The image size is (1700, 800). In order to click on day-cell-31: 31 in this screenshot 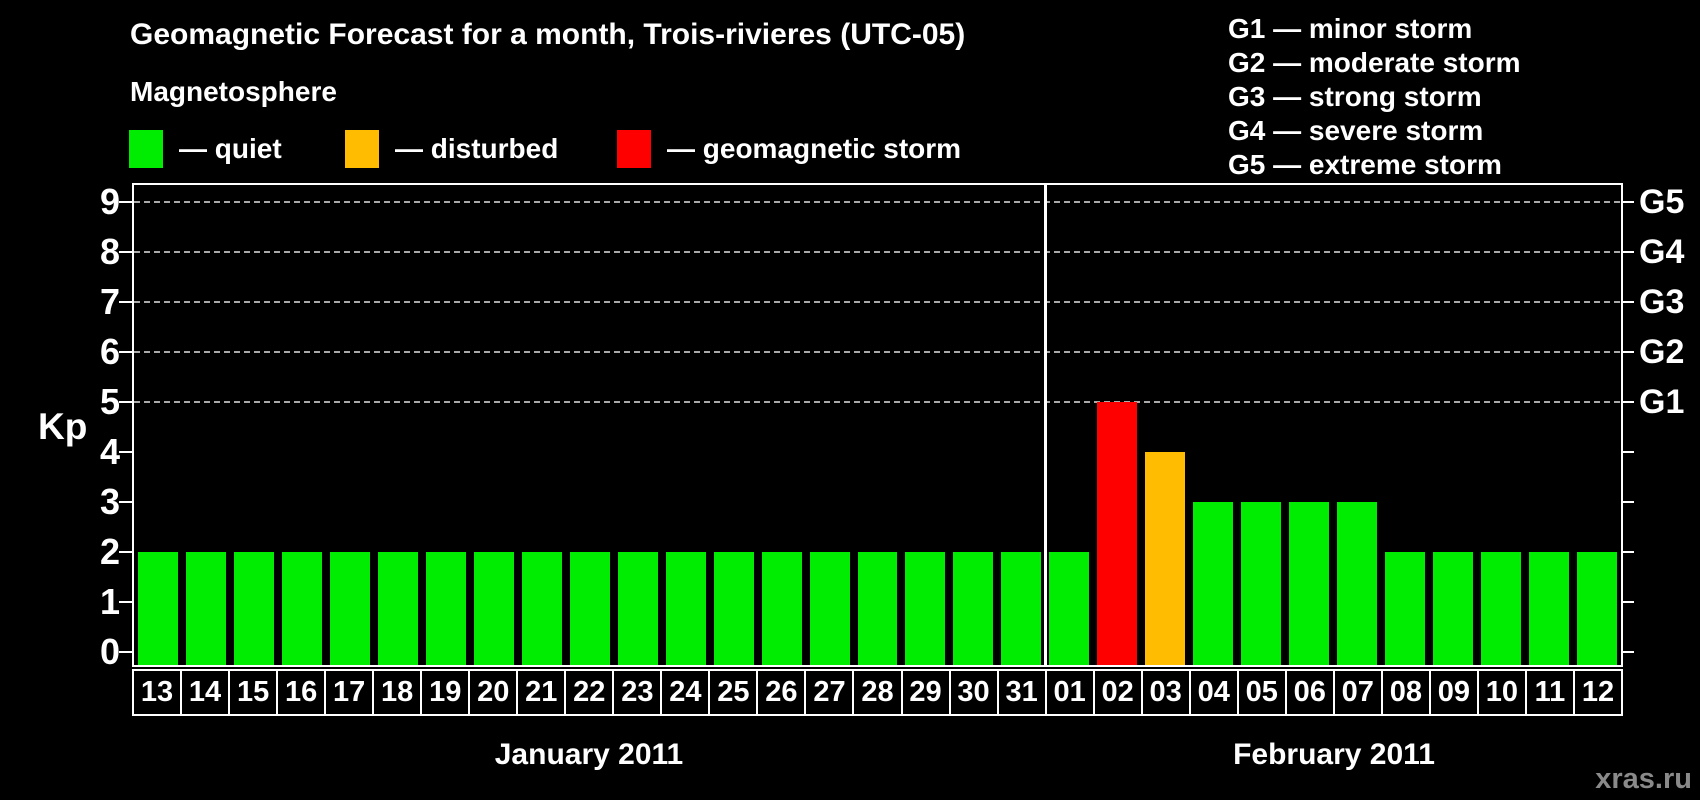, I will do `click(1021, 692)`.